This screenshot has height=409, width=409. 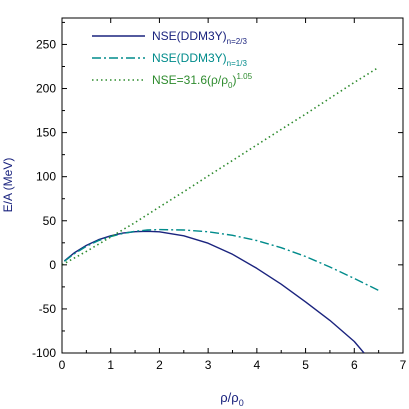 I want to click on x-tick-label: 0, so click(x=62, y=365).